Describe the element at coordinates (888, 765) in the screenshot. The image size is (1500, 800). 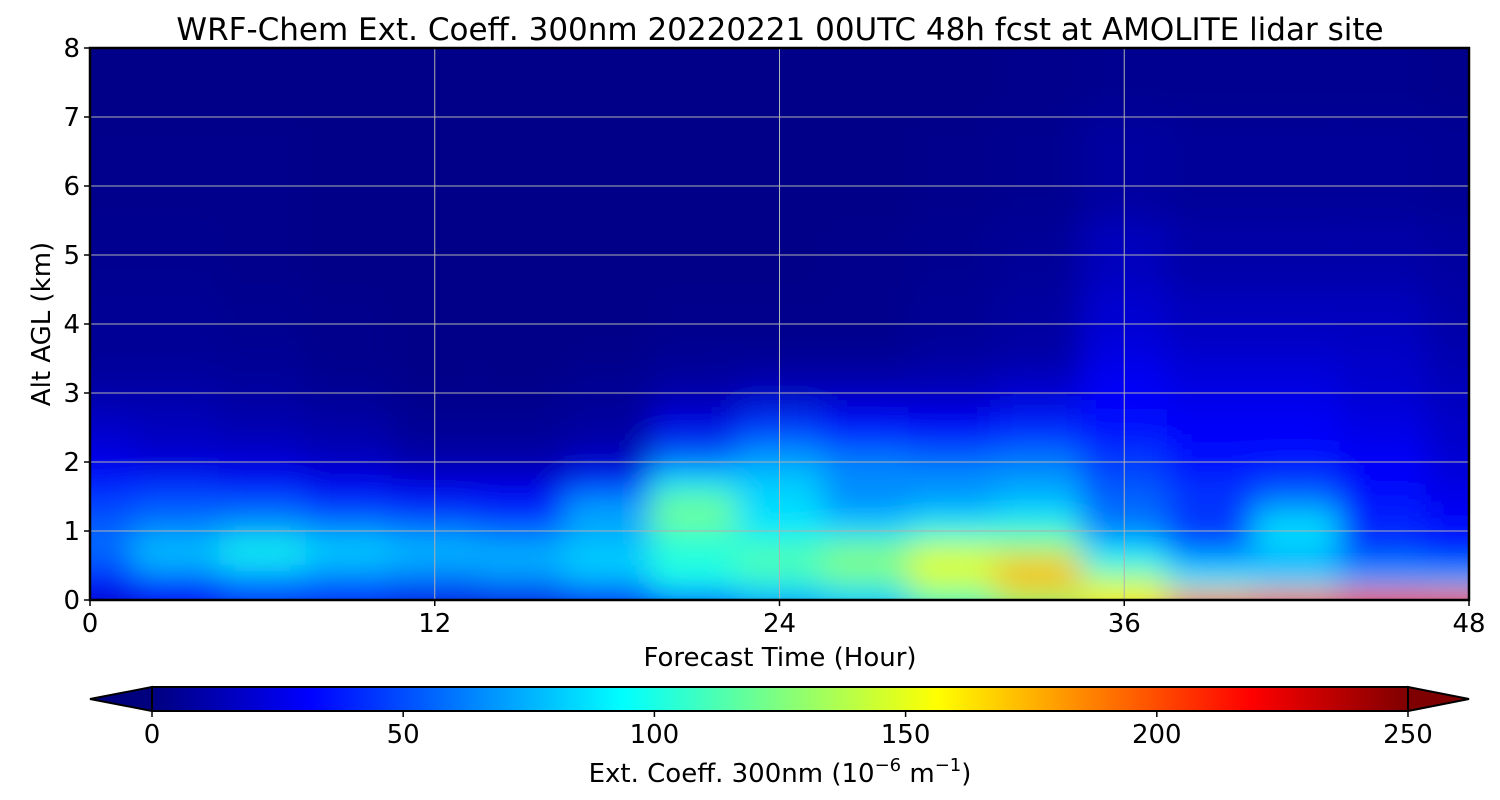
I see `colorbar-label-exponent-1: −6` at that location.